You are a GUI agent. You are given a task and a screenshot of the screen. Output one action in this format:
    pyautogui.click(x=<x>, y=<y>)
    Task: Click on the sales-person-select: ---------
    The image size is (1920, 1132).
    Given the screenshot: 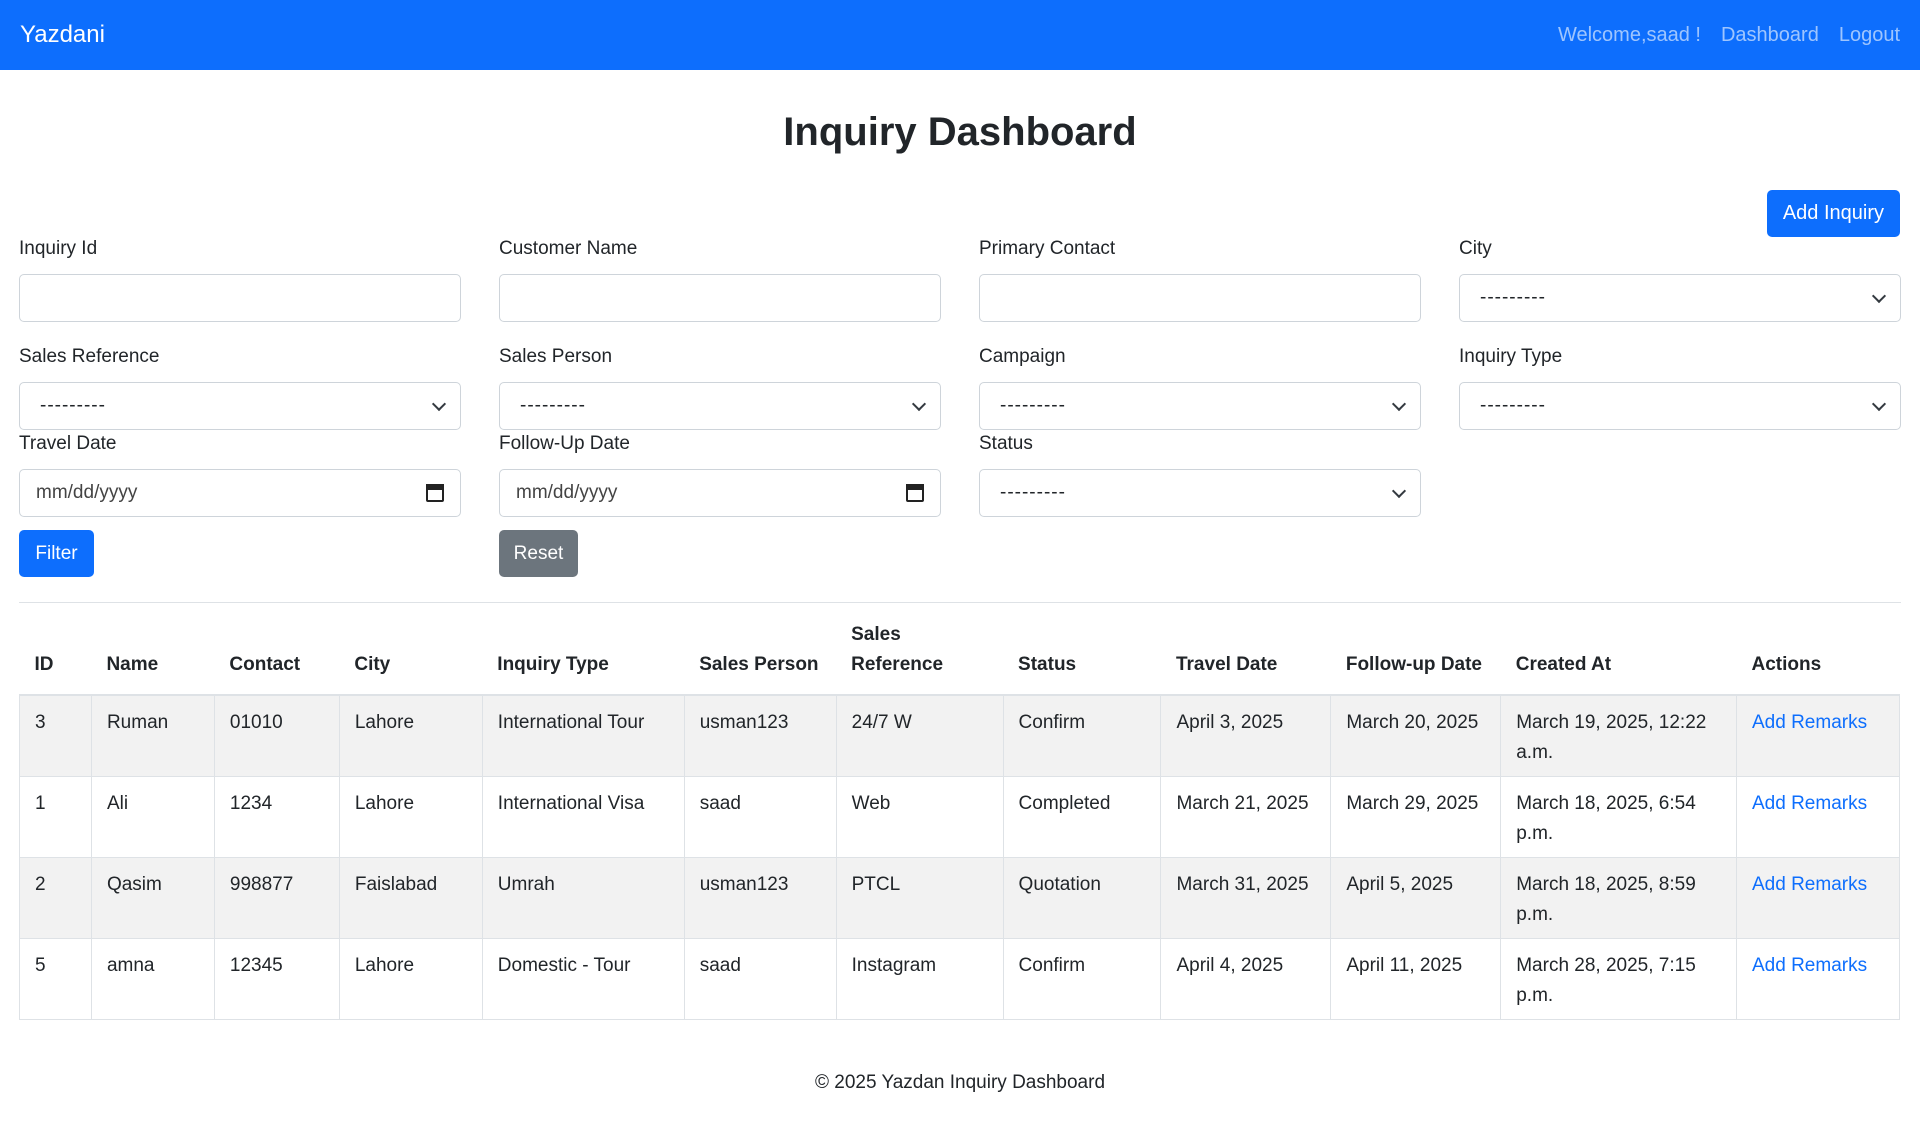 What is the action you would take?
    pyautogui.click(x=720, y=406)
    